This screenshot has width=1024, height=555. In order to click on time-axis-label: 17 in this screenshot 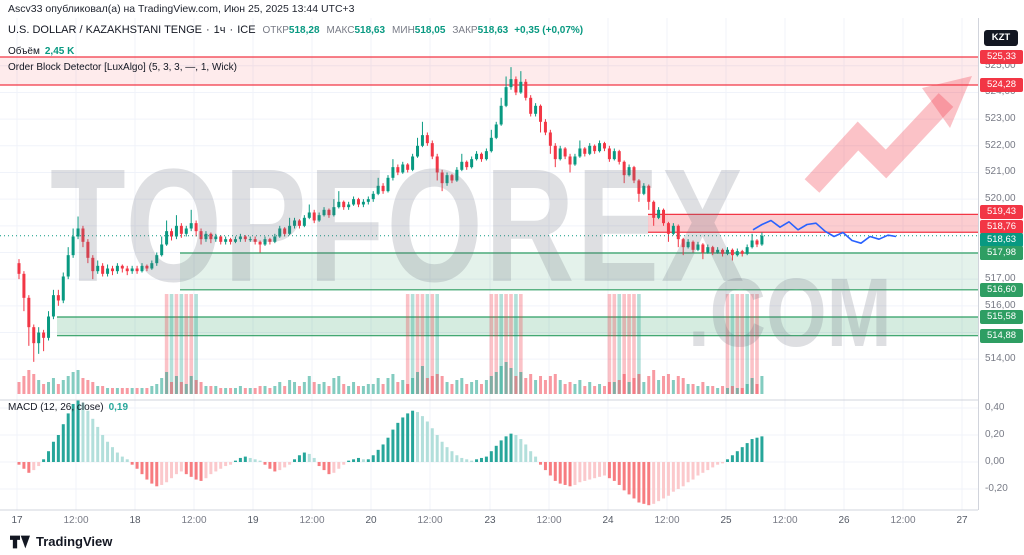, I will do `click(17, 520)`.